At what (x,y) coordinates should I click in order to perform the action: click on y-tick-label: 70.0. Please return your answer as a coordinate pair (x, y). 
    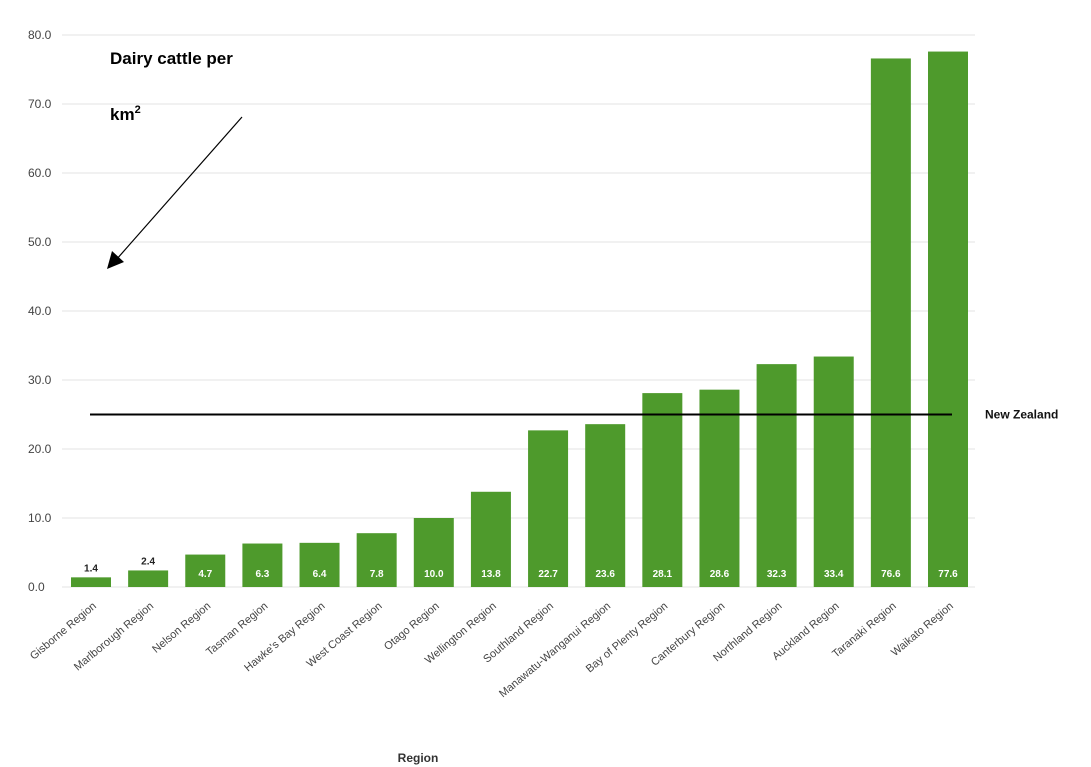
    Looking at the image, I should click on (40, 104).